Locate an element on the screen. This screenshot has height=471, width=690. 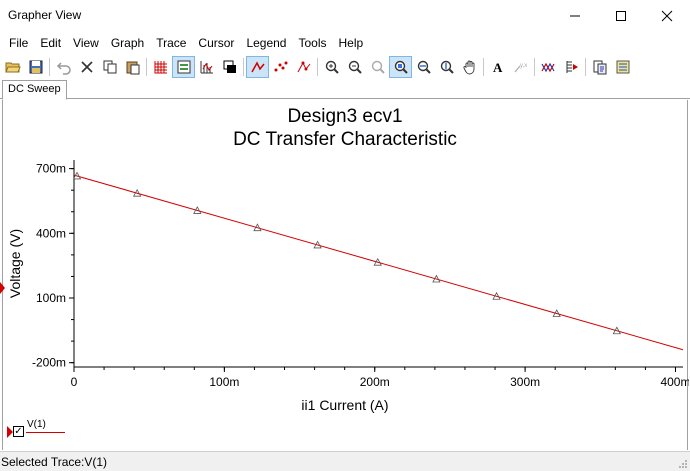
legend-button is located at coordinates (183, 67).